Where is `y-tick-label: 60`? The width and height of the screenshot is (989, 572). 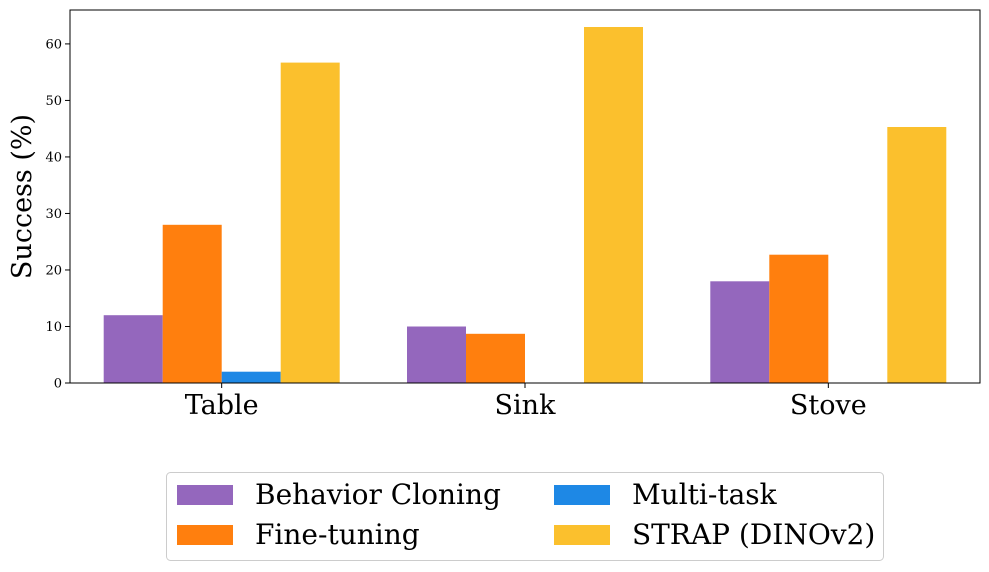 y-tick-label: 60 is located at coordinates (53, 44).